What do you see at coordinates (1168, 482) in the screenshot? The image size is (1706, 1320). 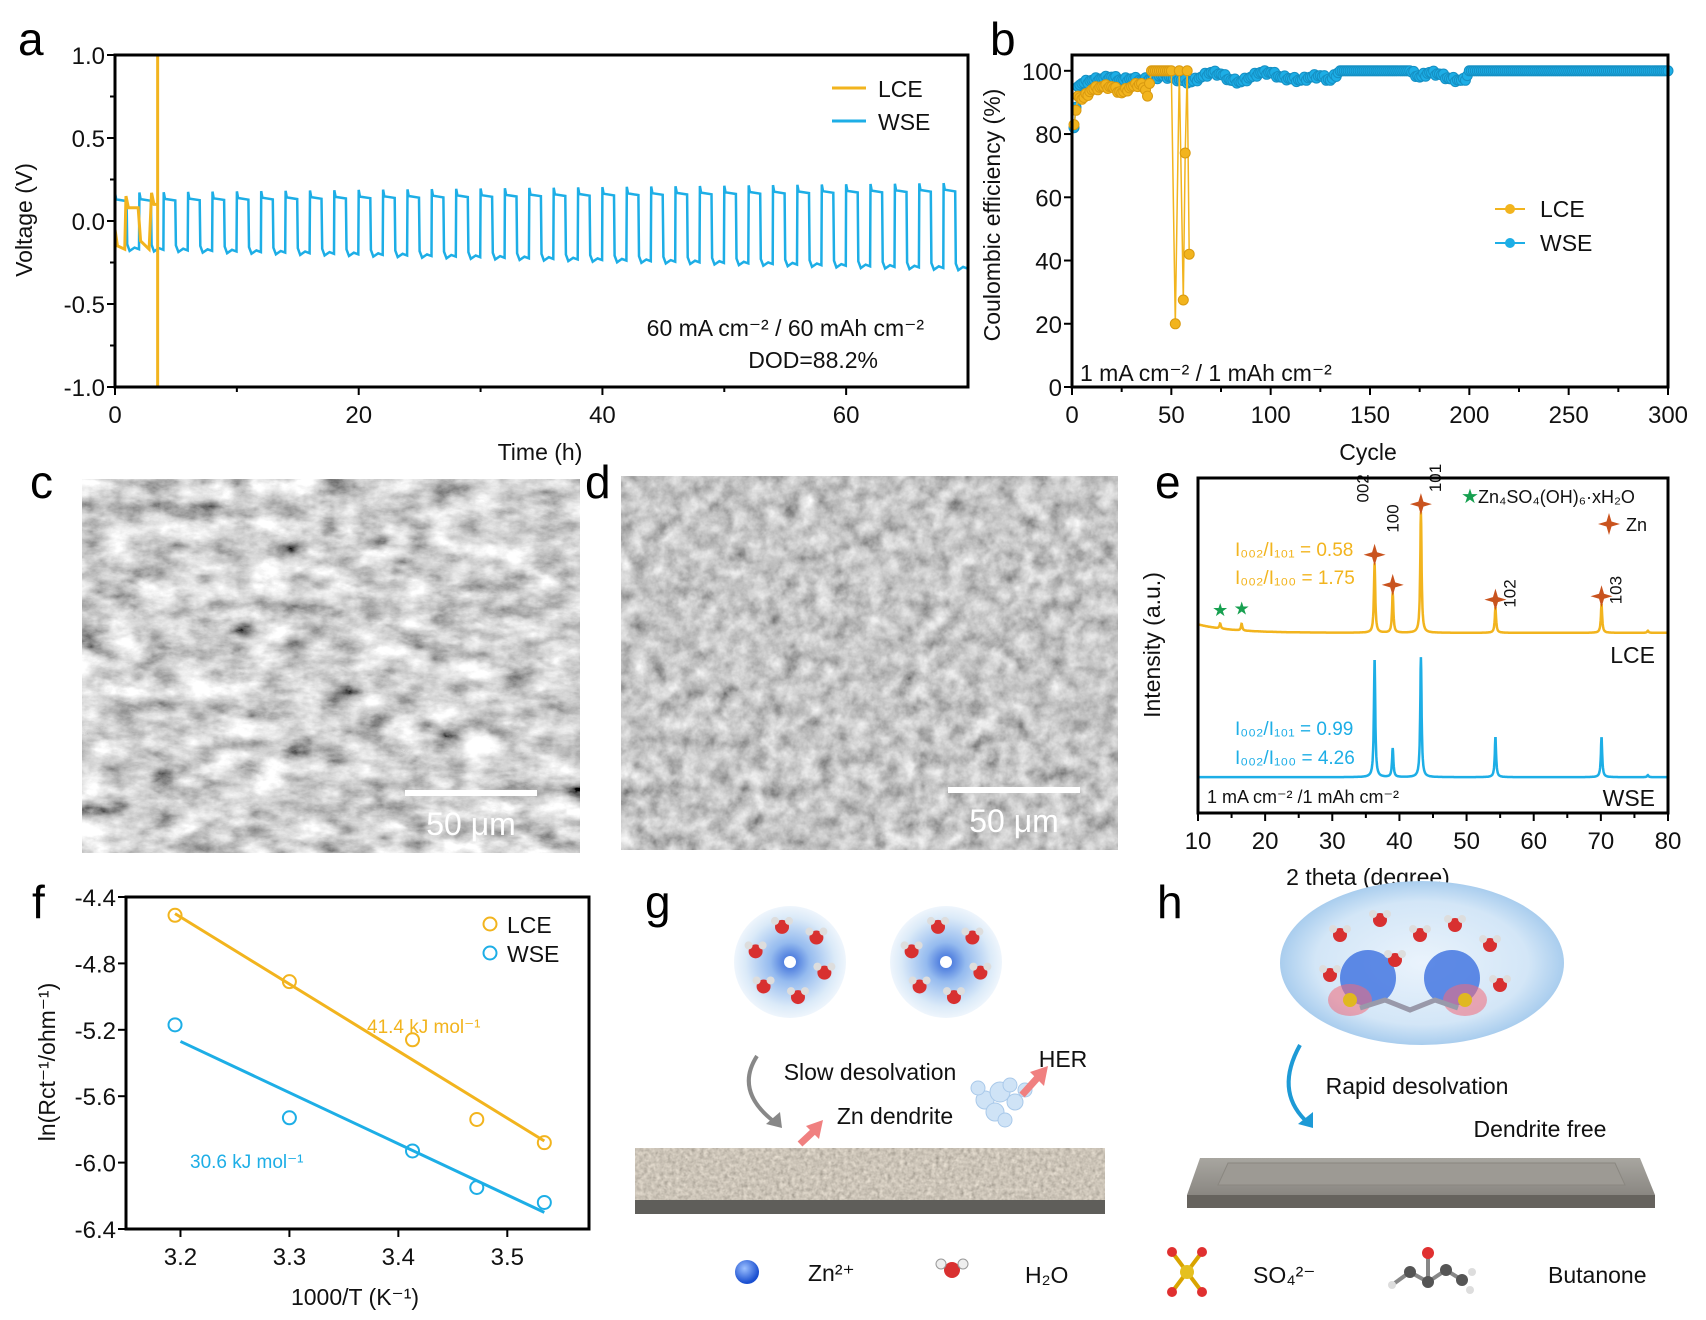 I see `panel-label-e: e` at bounding box center [1168, 482].